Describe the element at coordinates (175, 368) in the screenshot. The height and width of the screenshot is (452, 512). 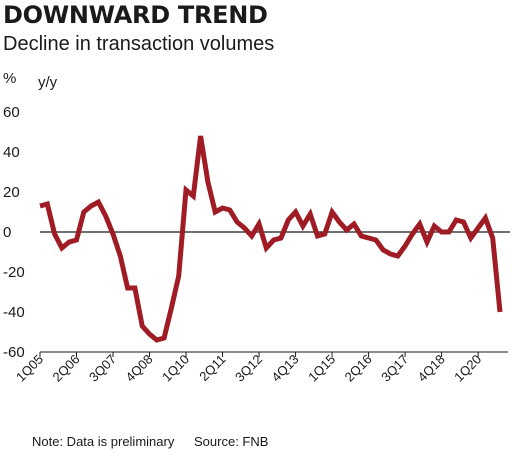
I see `x-tick-label: 1Q10` at that location.